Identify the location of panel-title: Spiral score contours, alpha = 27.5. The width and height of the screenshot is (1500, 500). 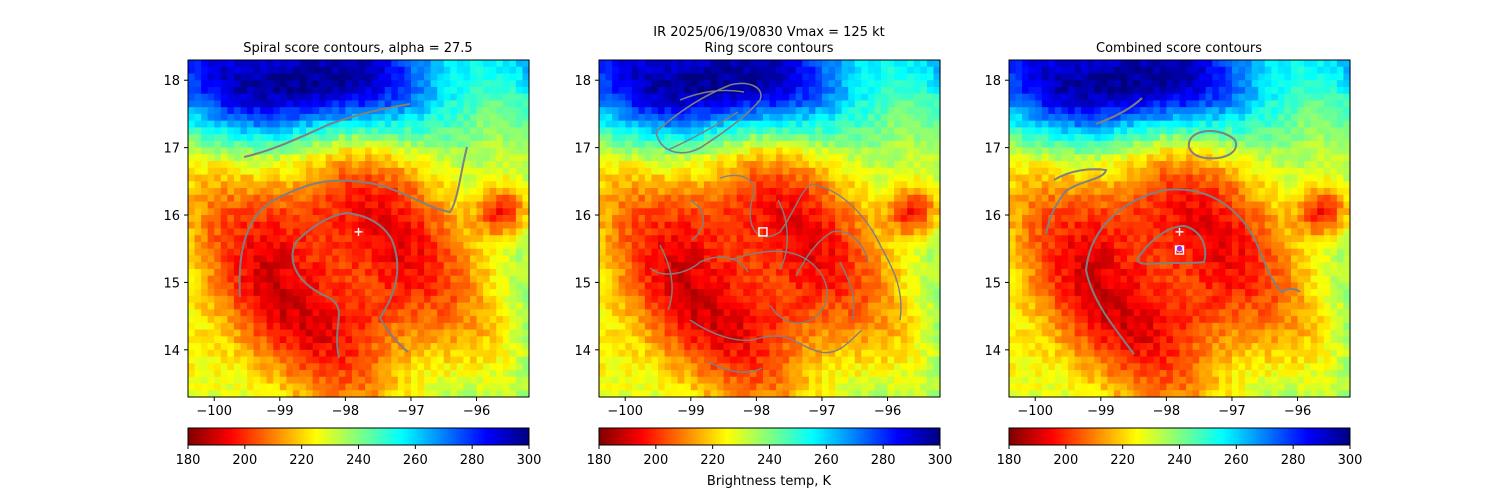
(357, 48).